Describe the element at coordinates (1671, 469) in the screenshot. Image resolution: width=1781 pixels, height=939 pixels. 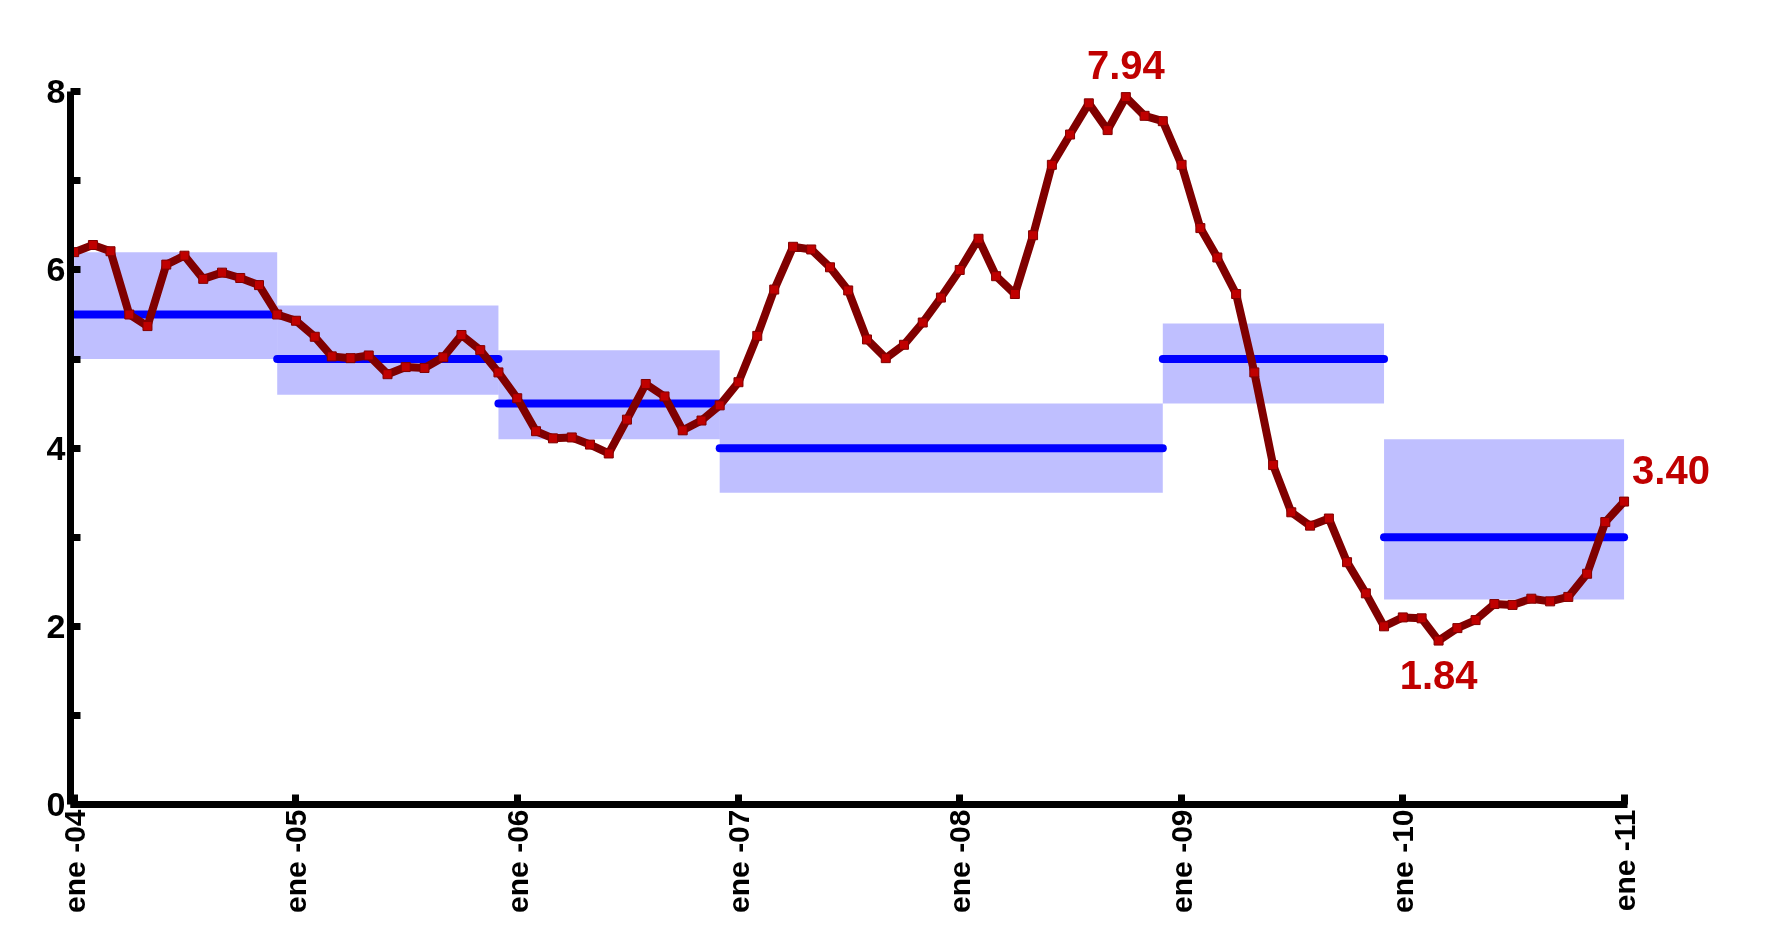
I see `annotation: 3.40` at that location.